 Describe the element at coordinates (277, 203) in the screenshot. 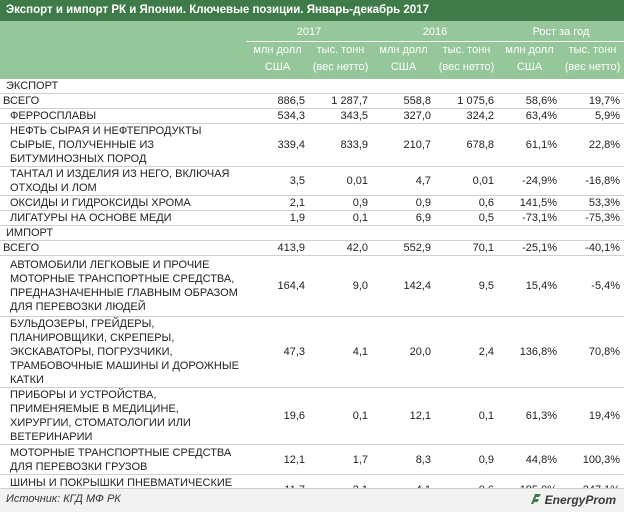

I see `cell-usd-2017: 2,1` at that location.